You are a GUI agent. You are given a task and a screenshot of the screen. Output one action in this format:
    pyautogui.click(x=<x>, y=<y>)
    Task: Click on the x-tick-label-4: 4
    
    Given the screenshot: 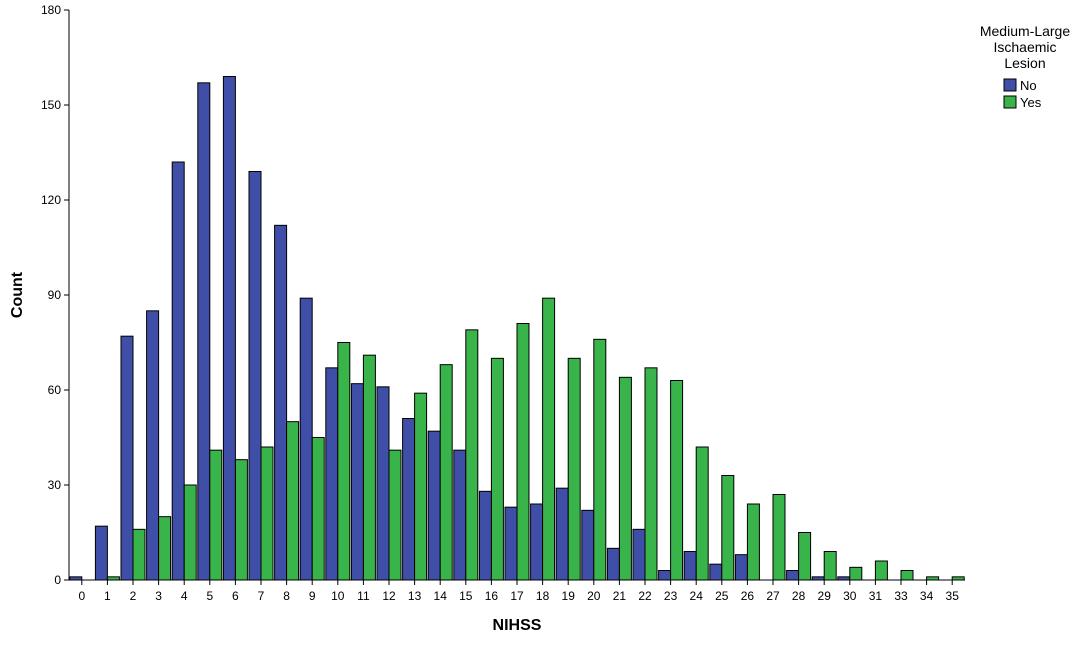 What is the action you would take?
    pyautogui.click(x=184, y=596)
    